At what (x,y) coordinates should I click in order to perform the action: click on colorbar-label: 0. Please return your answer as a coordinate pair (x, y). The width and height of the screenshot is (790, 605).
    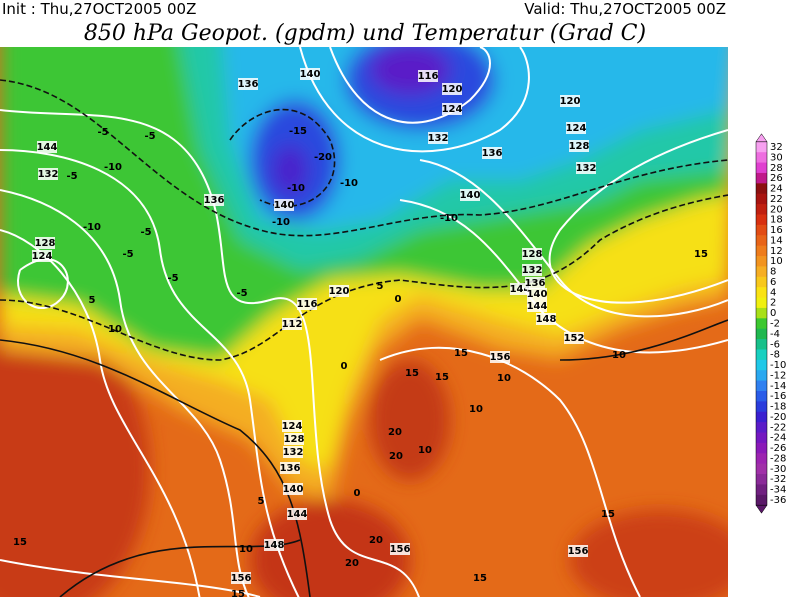
    Looking at the image, I should click on (773, 313).